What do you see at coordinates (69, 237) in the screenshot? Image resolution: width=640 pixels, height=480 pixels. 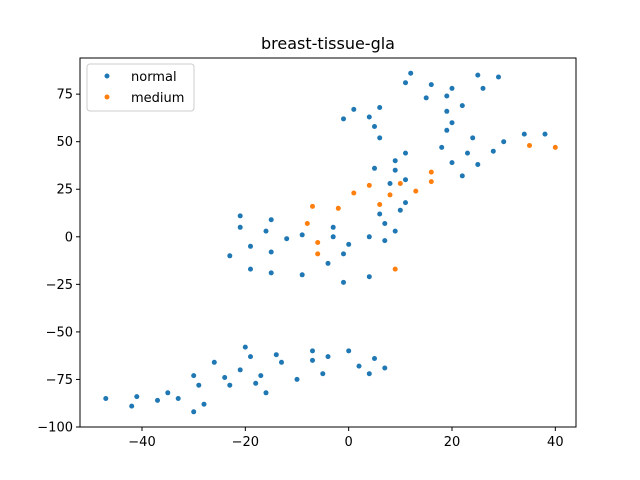 I see `y-tick-label: 0` at bounding box center [69, 237].